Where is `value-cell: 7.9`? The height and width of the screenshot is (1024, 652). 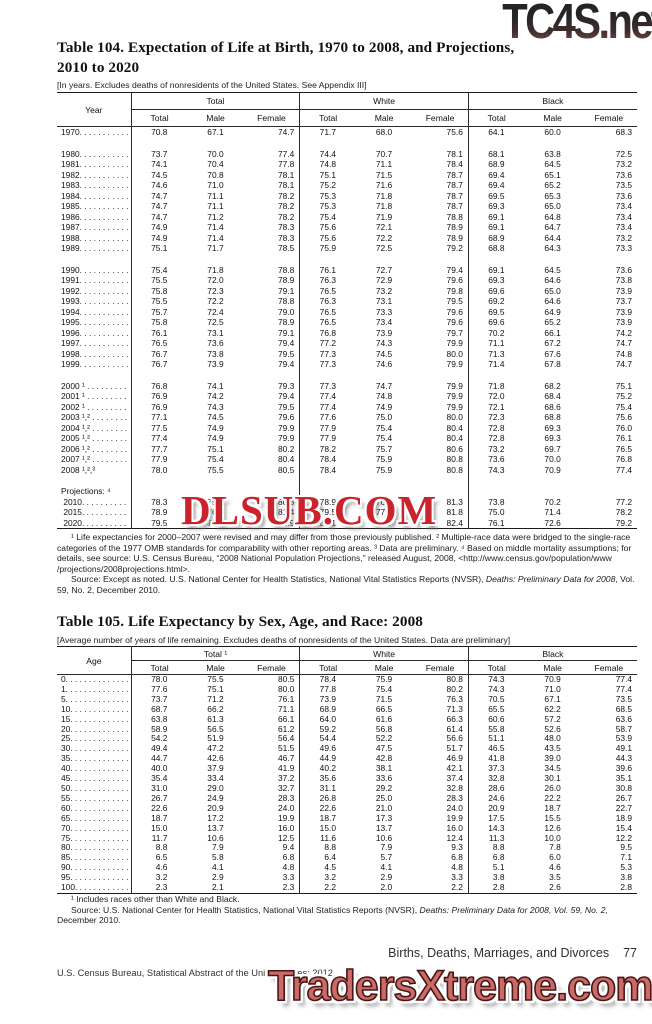
value-cell: 7.9 is located at coordinates (386, 847).